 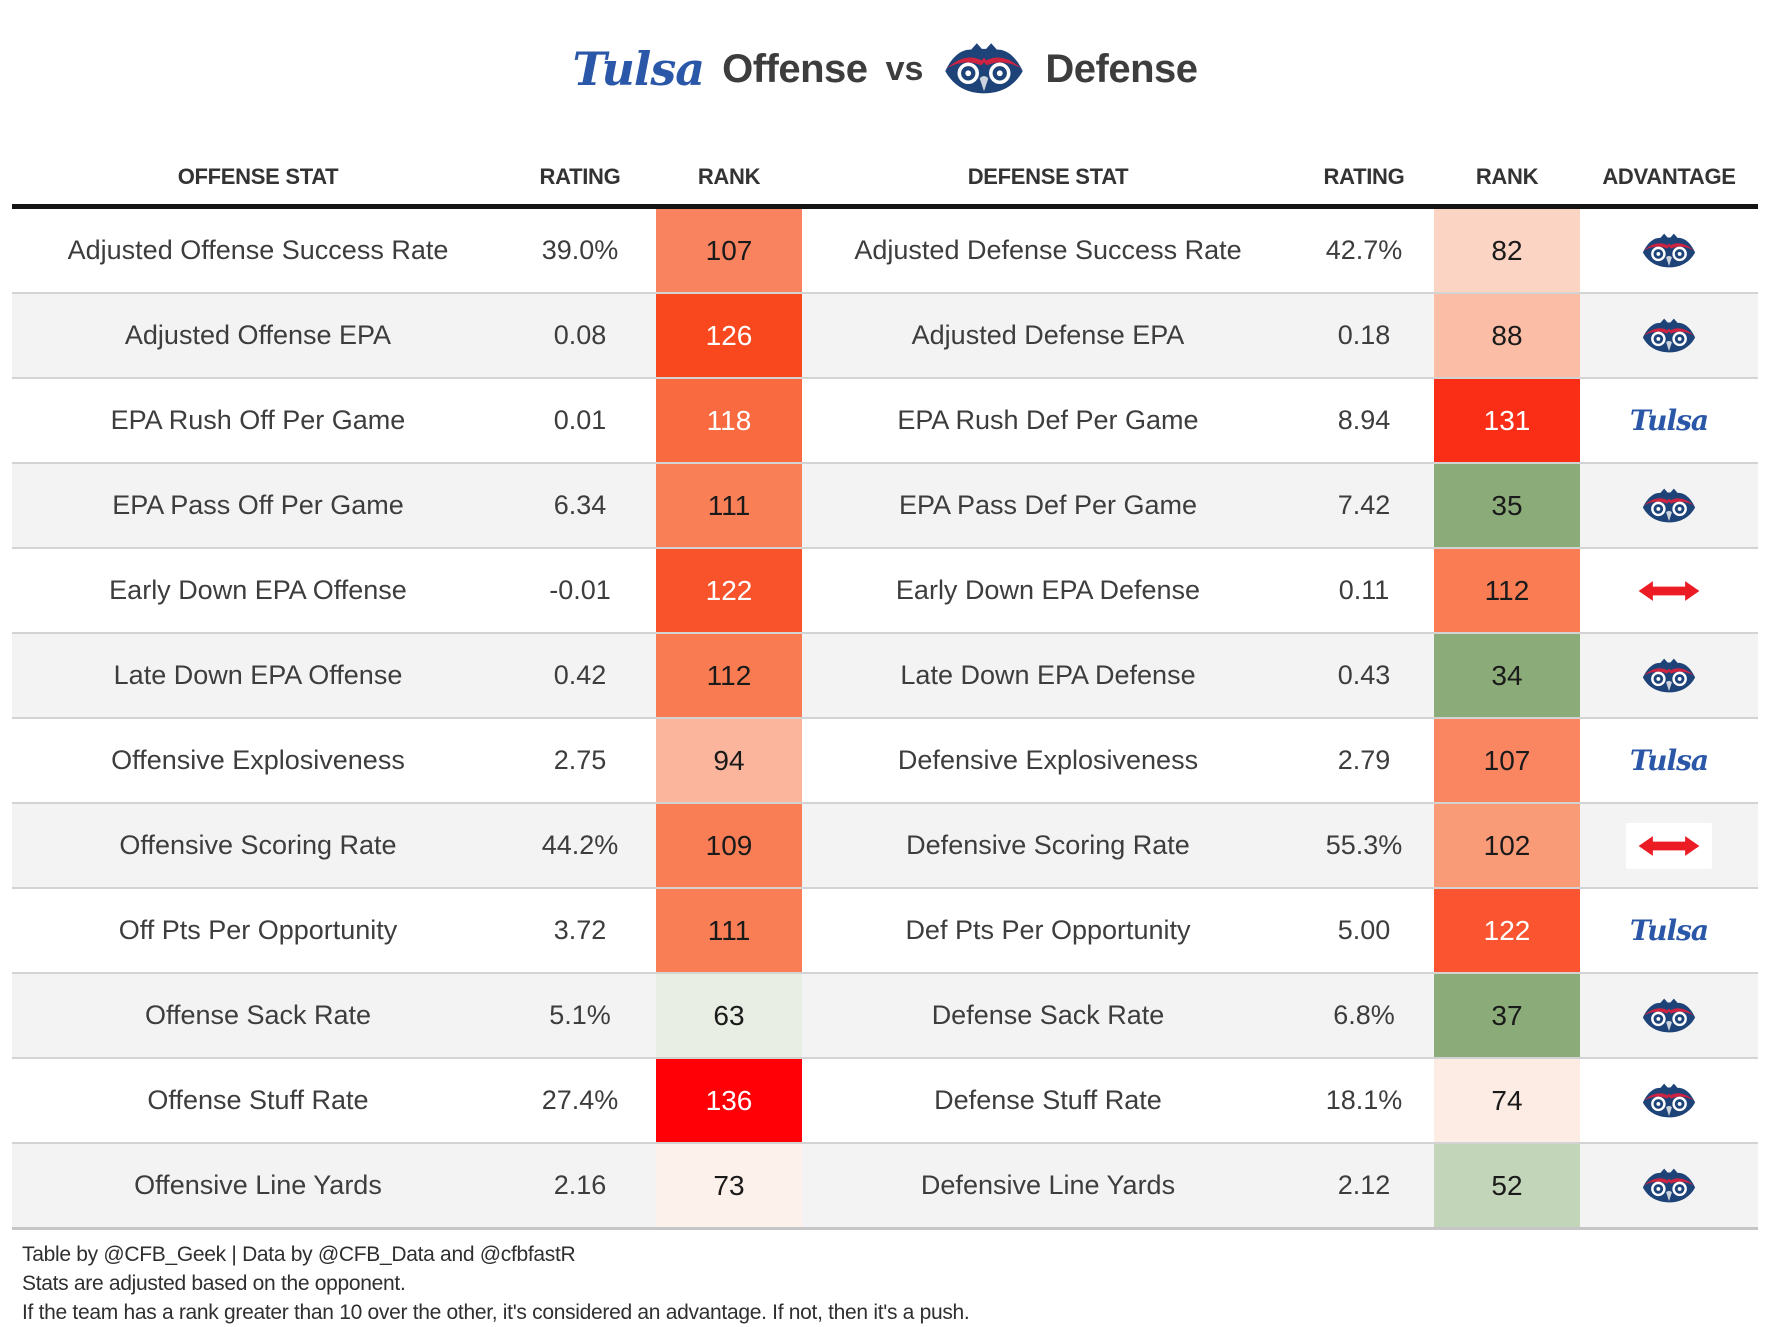 What do you see at coordinates (1507, 675) in the screenshot?
I see `defense-rank-cell: 34` at bounding box center [1507, 675].